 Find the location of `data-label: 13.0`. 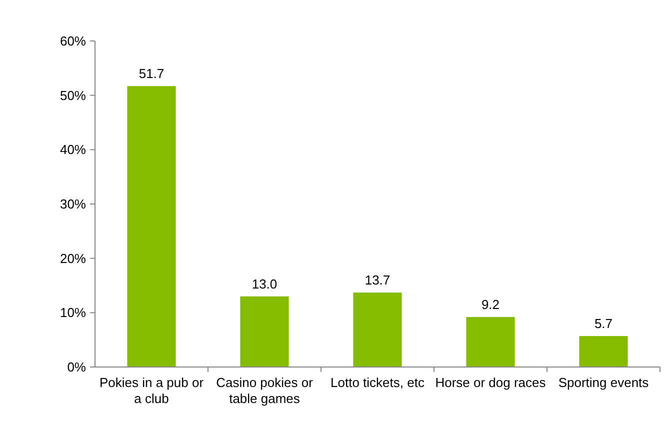

data-label: 13.0 is located at coordinates (265, 284).